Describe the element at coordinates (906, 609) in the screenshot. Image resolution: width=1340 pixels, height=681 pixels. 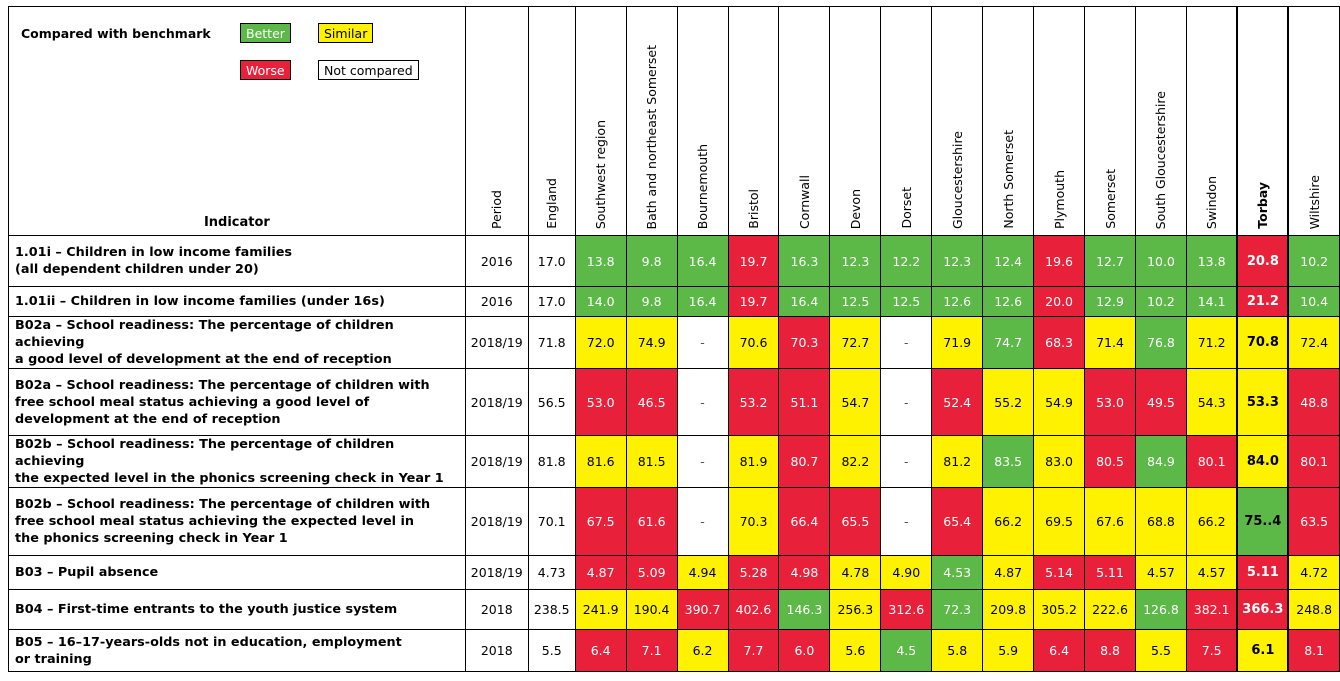
I see `value-cell: 312.6` at that location.